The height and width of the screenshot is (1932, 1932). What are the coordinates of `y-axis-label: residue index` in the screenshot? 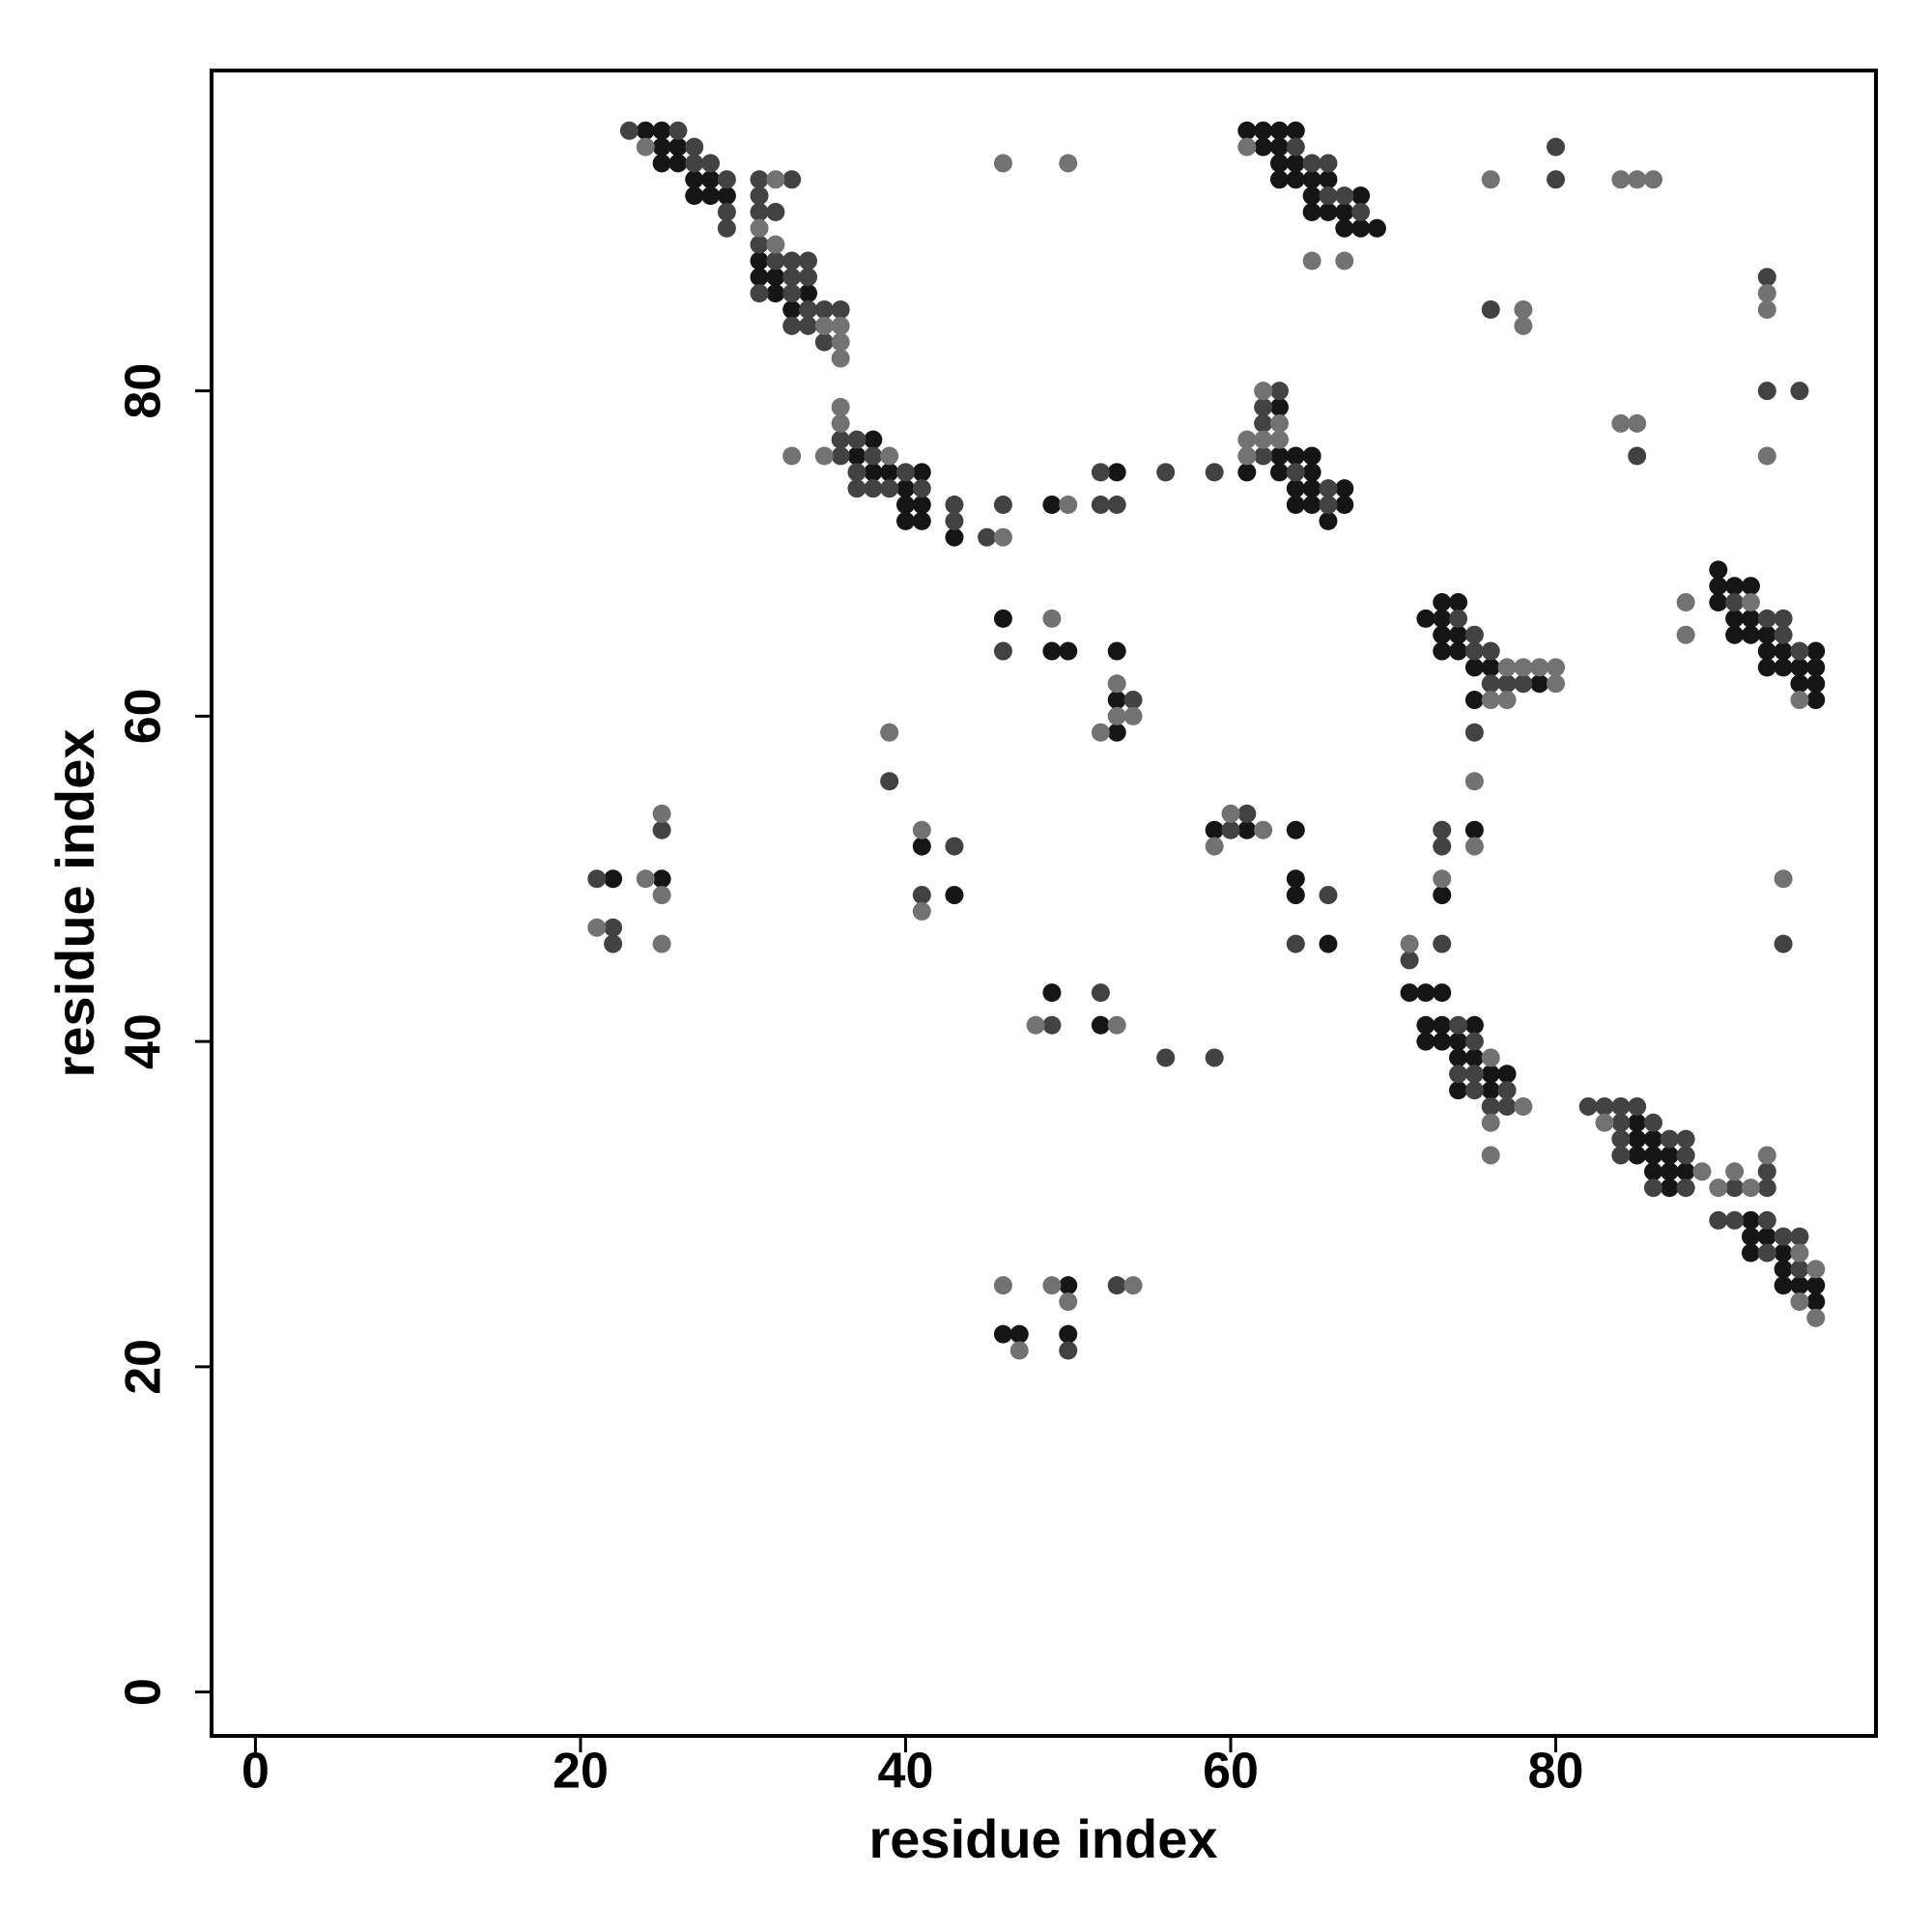 It's located at (74, 902).